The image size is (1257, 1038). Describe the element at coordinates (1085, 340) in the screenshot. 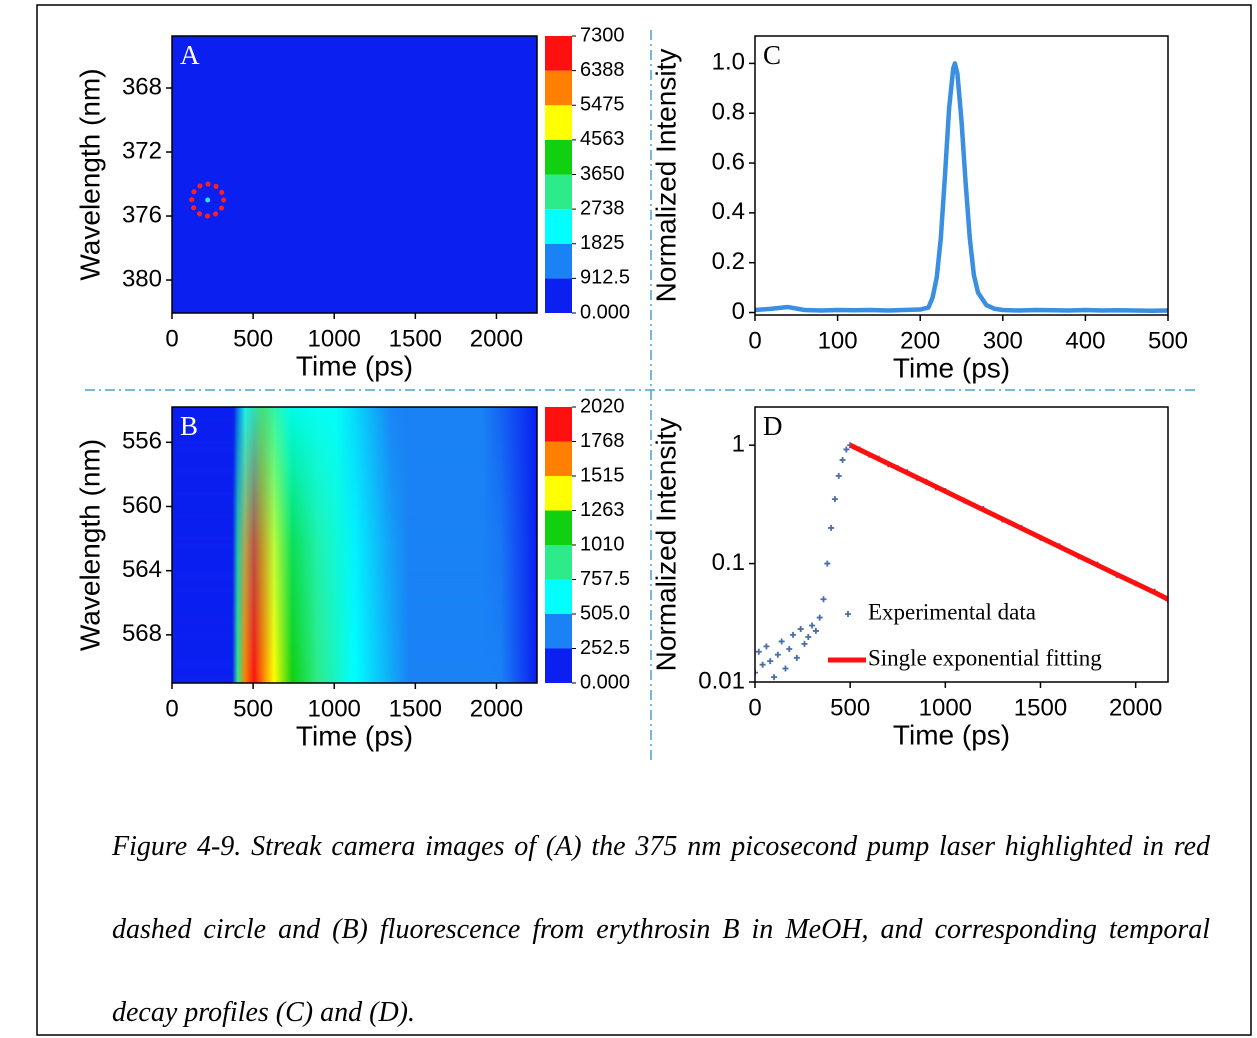

I see `x-tick-label: 400` at that location.